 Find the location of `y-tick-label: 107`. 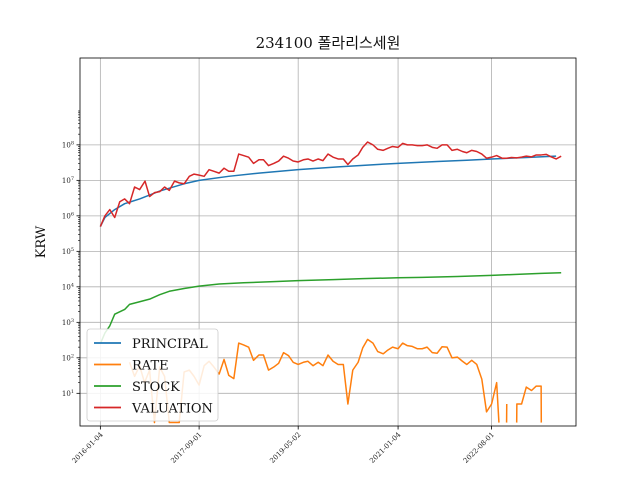

y-tick-label: 107 is located at coordinates (68, 180).